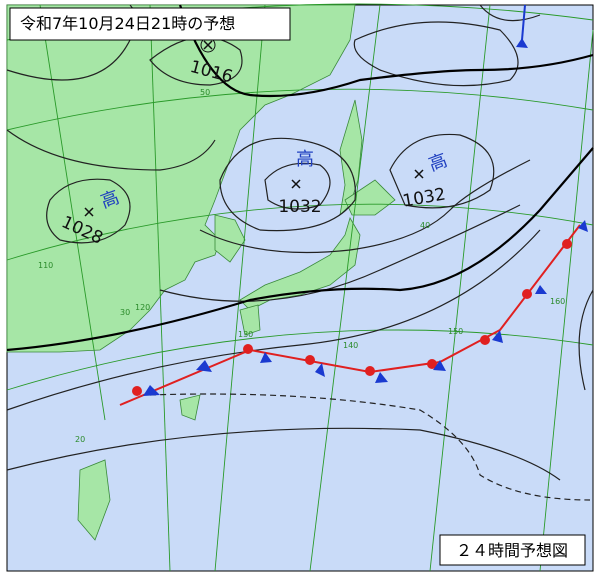 The height and width of the screenshot is (581, 600). I want to click on isobar-bold, so click(386, 51).